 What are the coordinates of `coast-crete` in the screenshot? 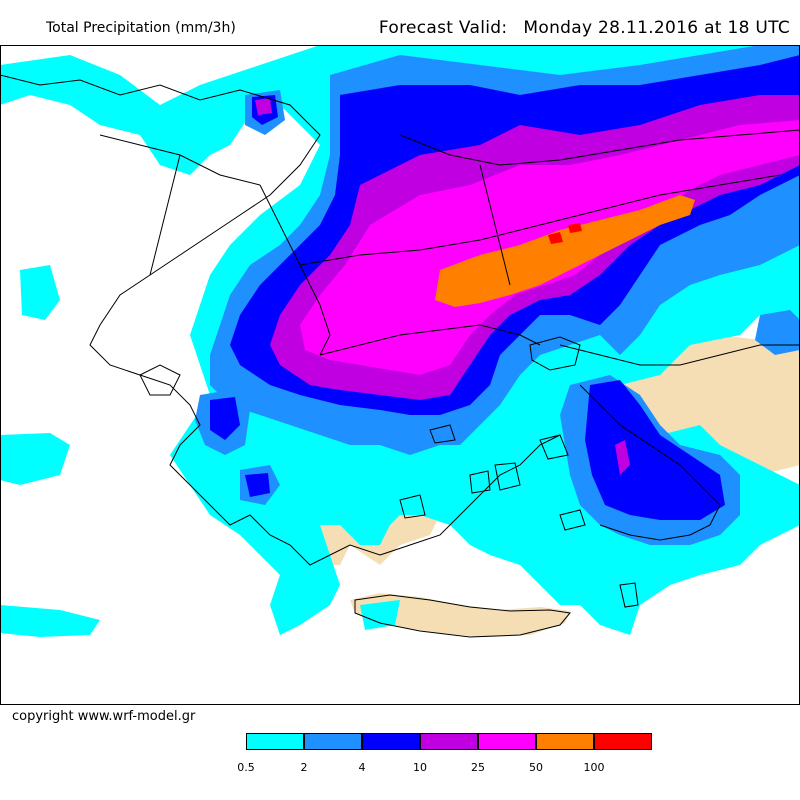 It's located at (462, 616).